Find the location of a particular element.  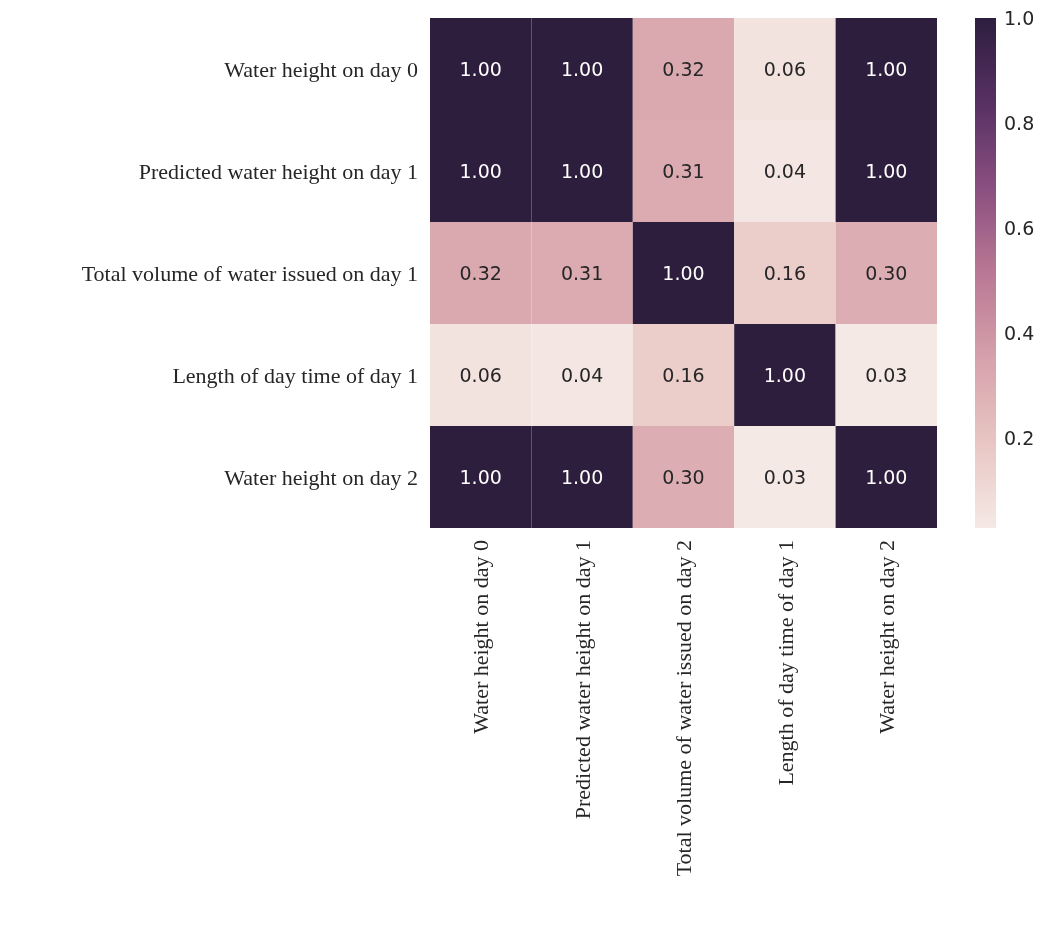

x-tick-label: Predicted water height on day 1 is located at coordinates (582, 680).